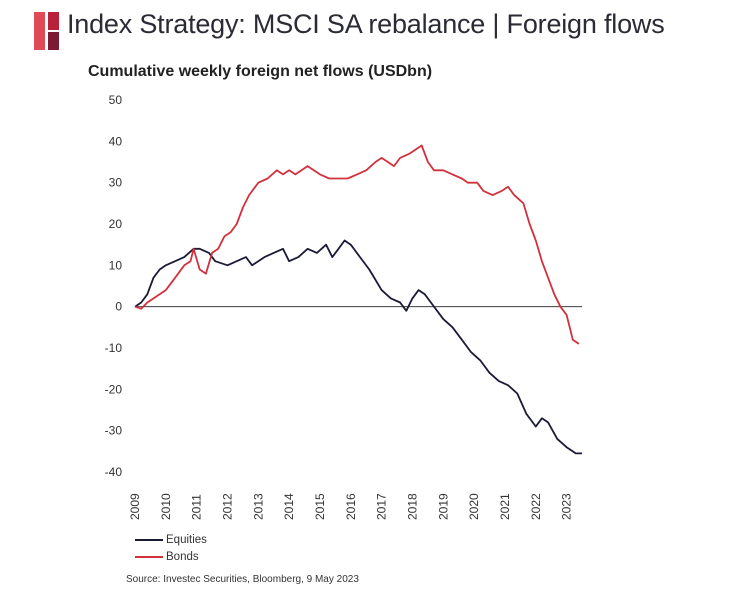 The image size is (749, 599). I want to click on logo-block-right-bottom, so click(53, 41).